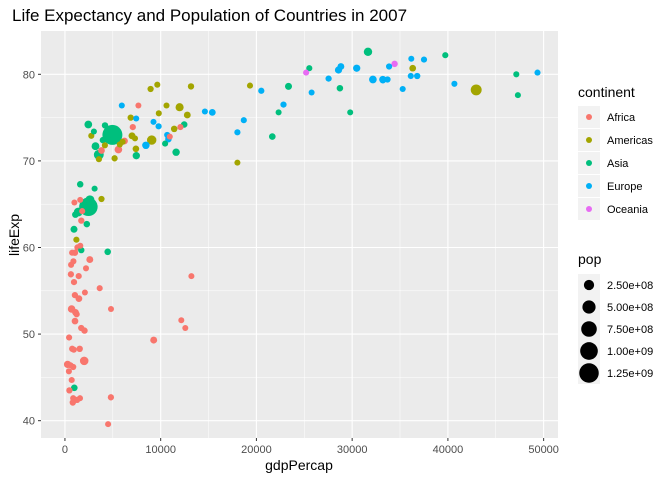 This screenshot has width=672, height=480. What do you see at coordinates (589, 117) in the screenshot?
I see `legend-key-africa` at bounding box center [589, 117].